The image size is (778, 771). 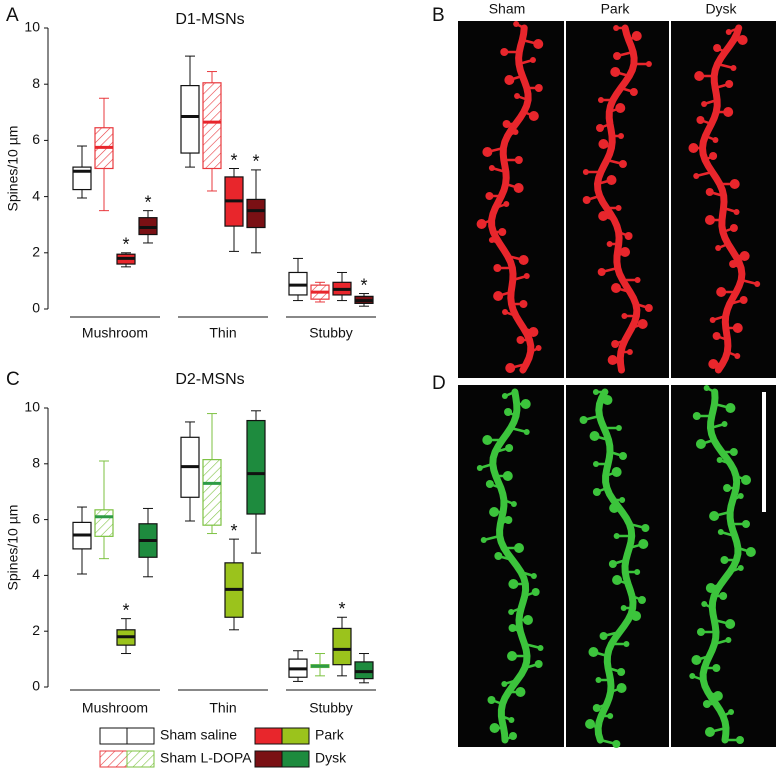 What do you see at coordinates (222, 333) in the screenshot?
I see `x-tick-label: Thin` at bounding box center [222, 333].